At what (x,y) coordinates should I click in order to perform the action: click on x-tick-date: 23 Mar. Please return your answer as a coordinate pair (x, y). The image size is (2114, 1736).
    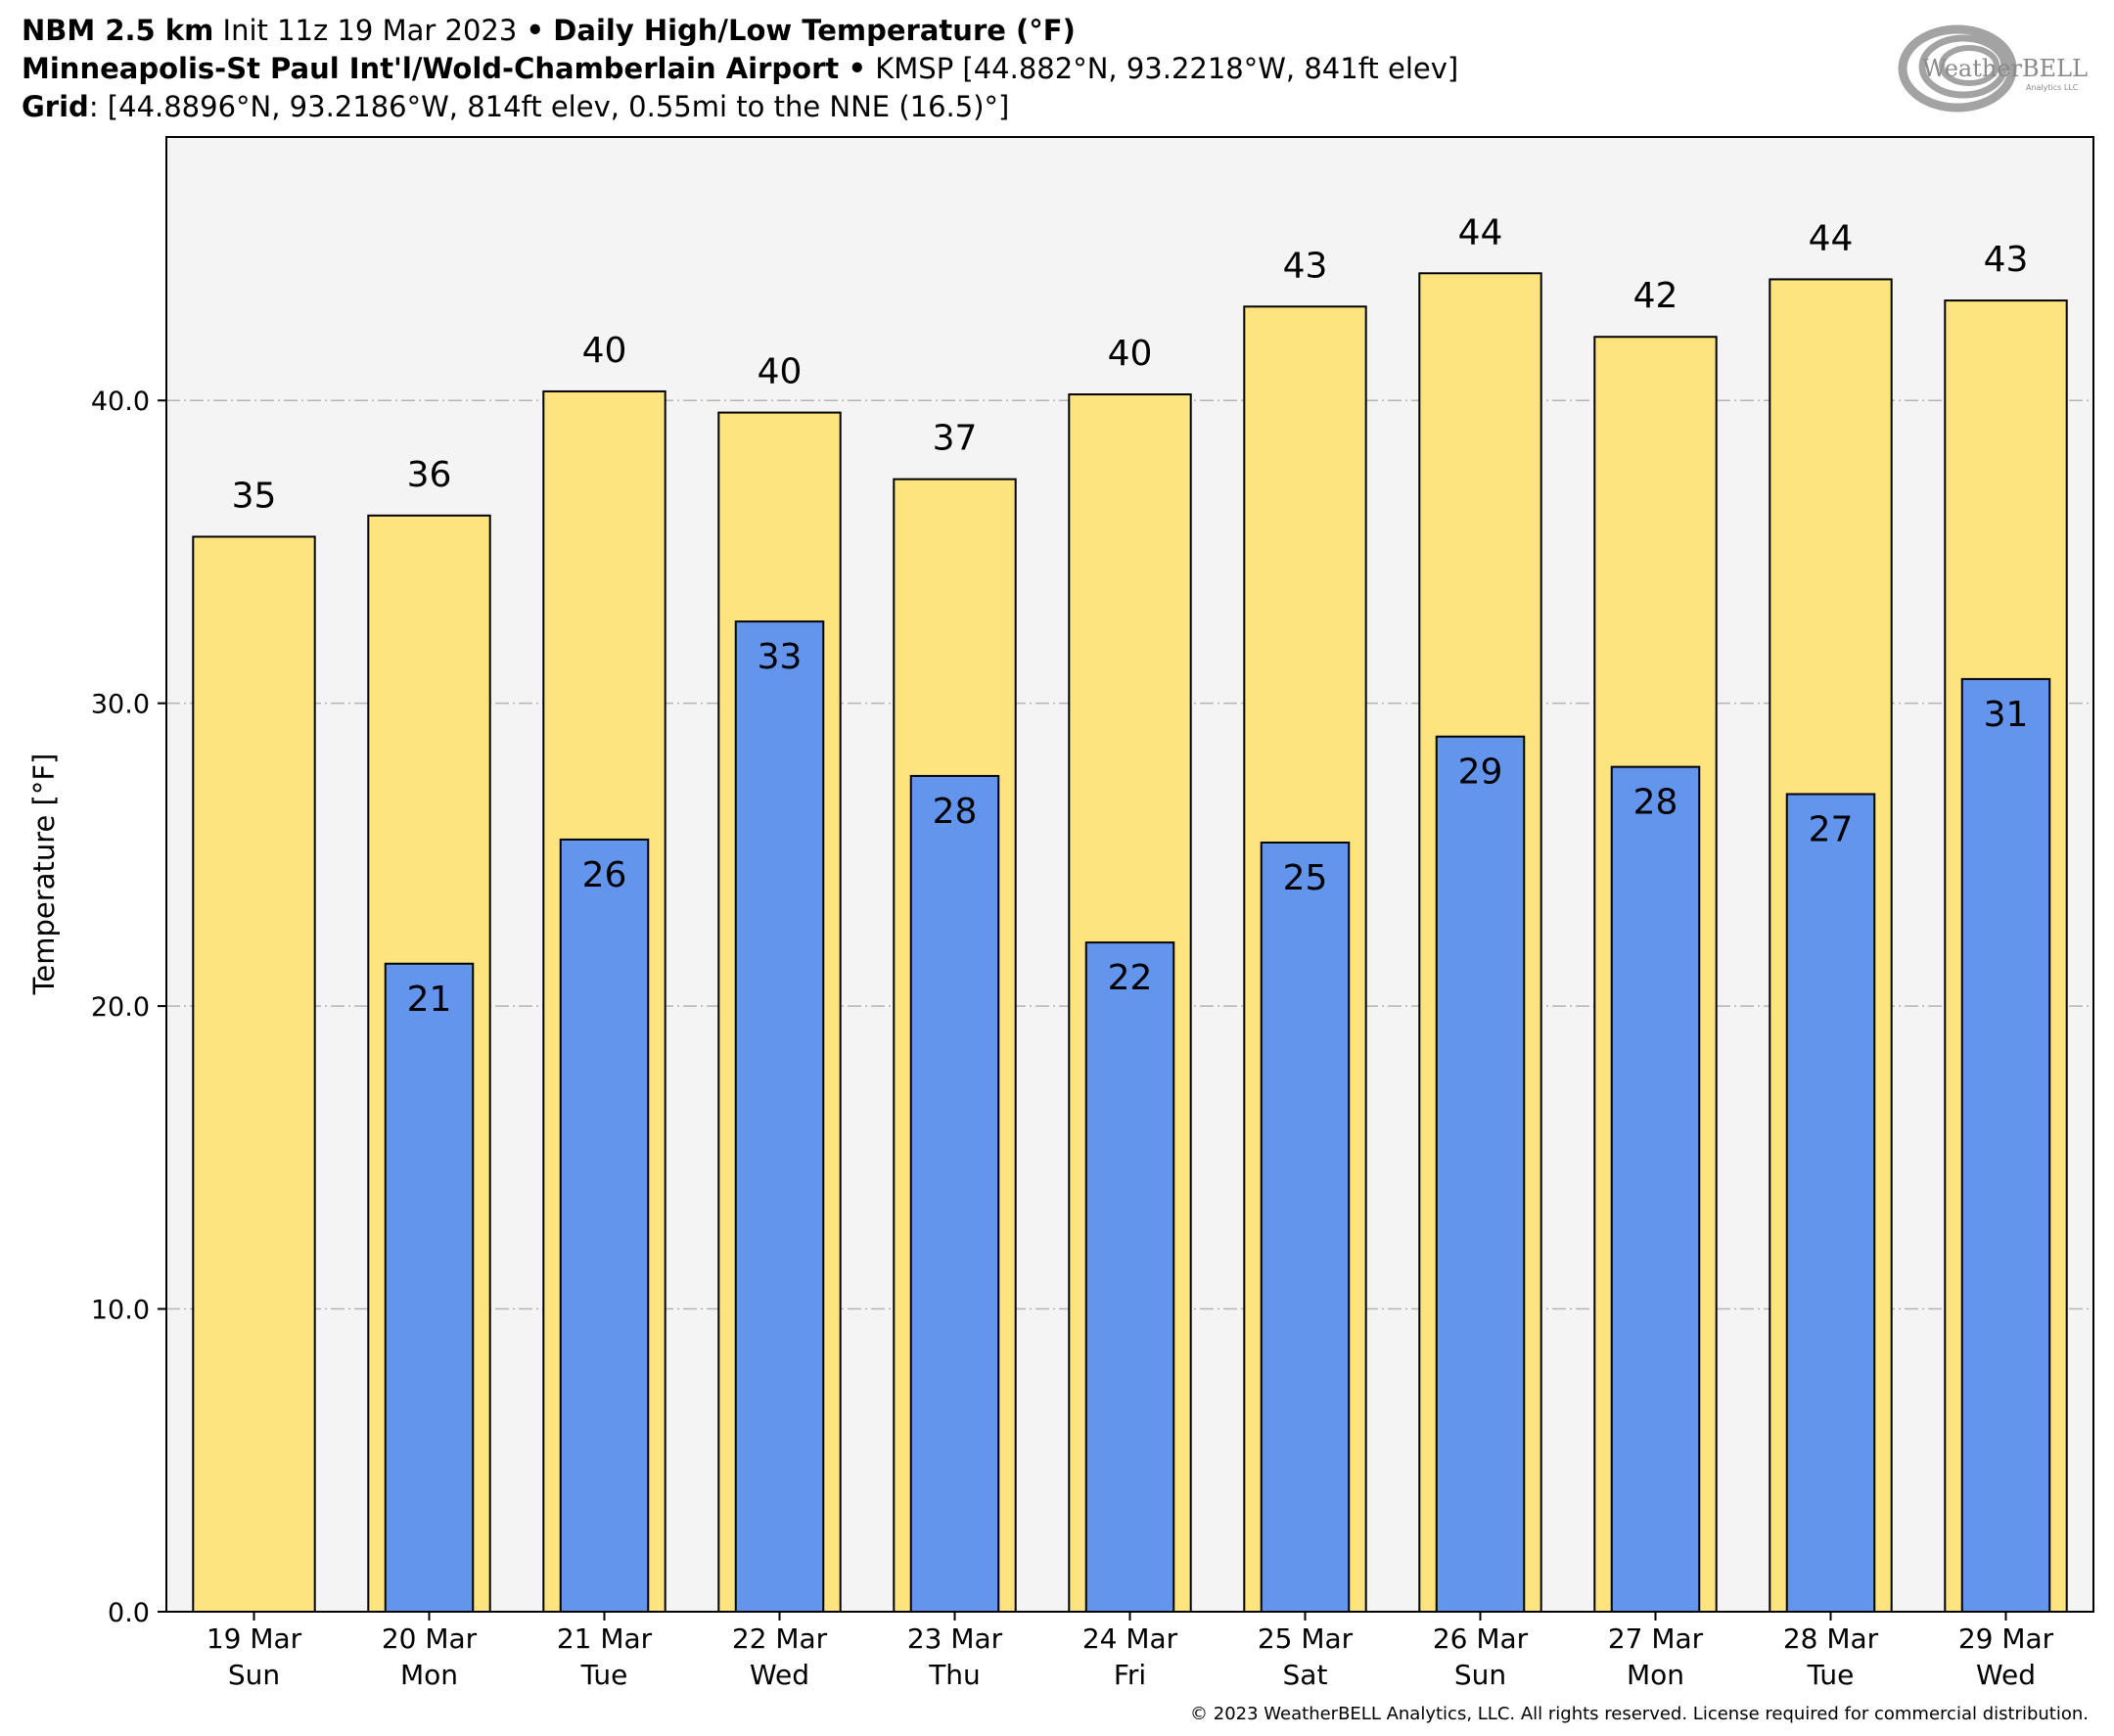
    Looking at the image, I should click on (955, 1639).